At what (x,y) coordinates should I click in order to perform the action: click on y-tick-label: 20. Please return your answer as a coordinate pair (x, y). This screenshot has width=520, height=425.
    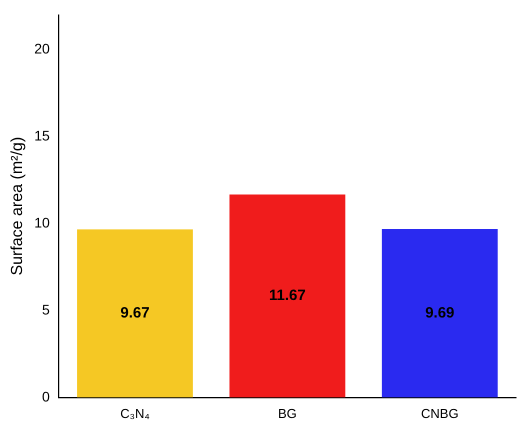
    Looking at the image, I should click on (42, 48).